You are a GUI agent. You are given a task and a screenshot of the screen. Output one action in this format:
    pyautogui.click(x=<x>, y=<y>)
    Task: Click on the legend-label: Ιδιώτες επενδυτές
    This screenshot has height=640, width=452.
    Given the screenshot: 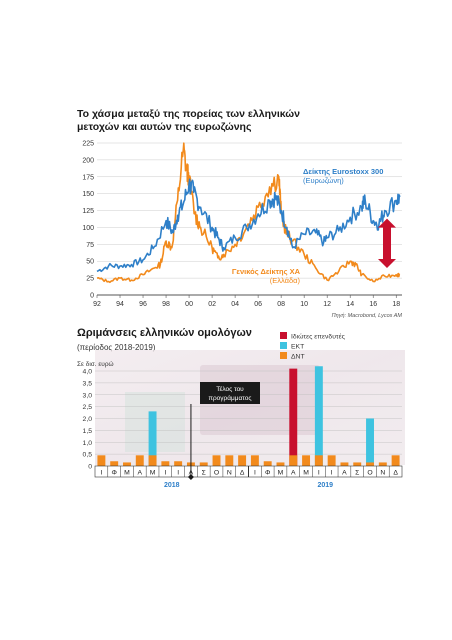 What is the action you would take?
    pyautogui.click(x=318, y=337)
    